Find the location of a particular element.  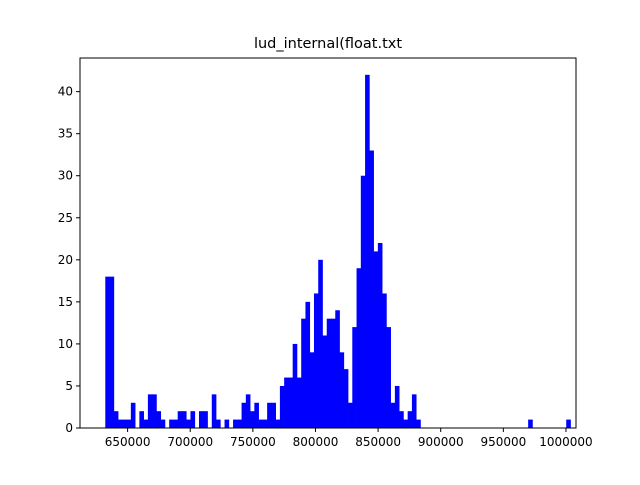

y-axis-ticks: 0 5 10 15 20 25 30 35 40 is located at coordinates (69, 260).